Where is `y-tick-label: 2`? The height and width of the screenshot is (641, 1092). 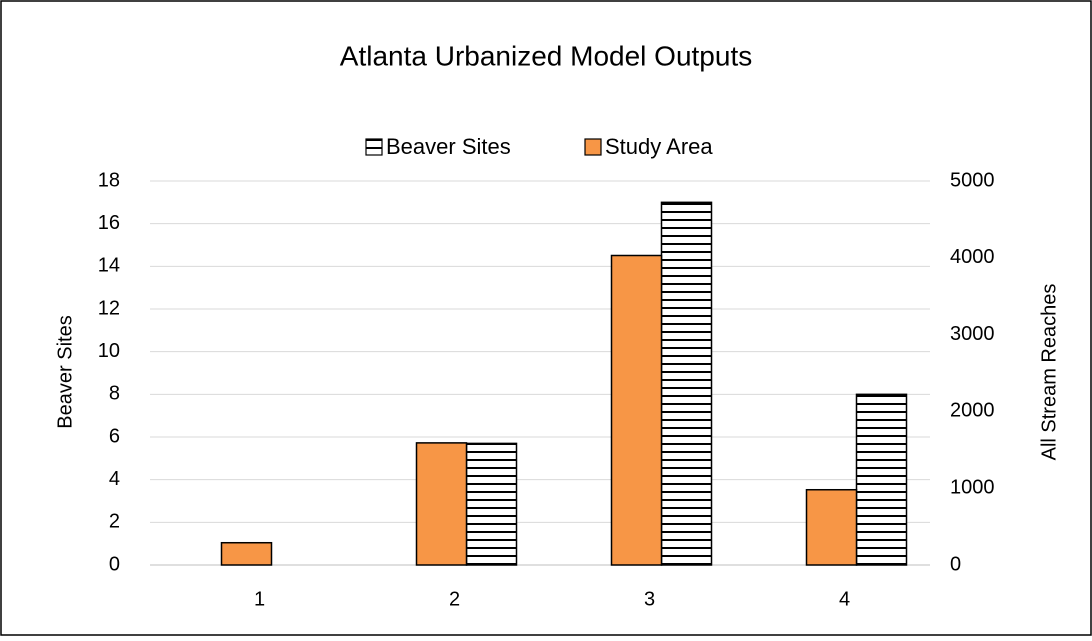 y-tick-label: 2 is located at coordinates (114, 522).